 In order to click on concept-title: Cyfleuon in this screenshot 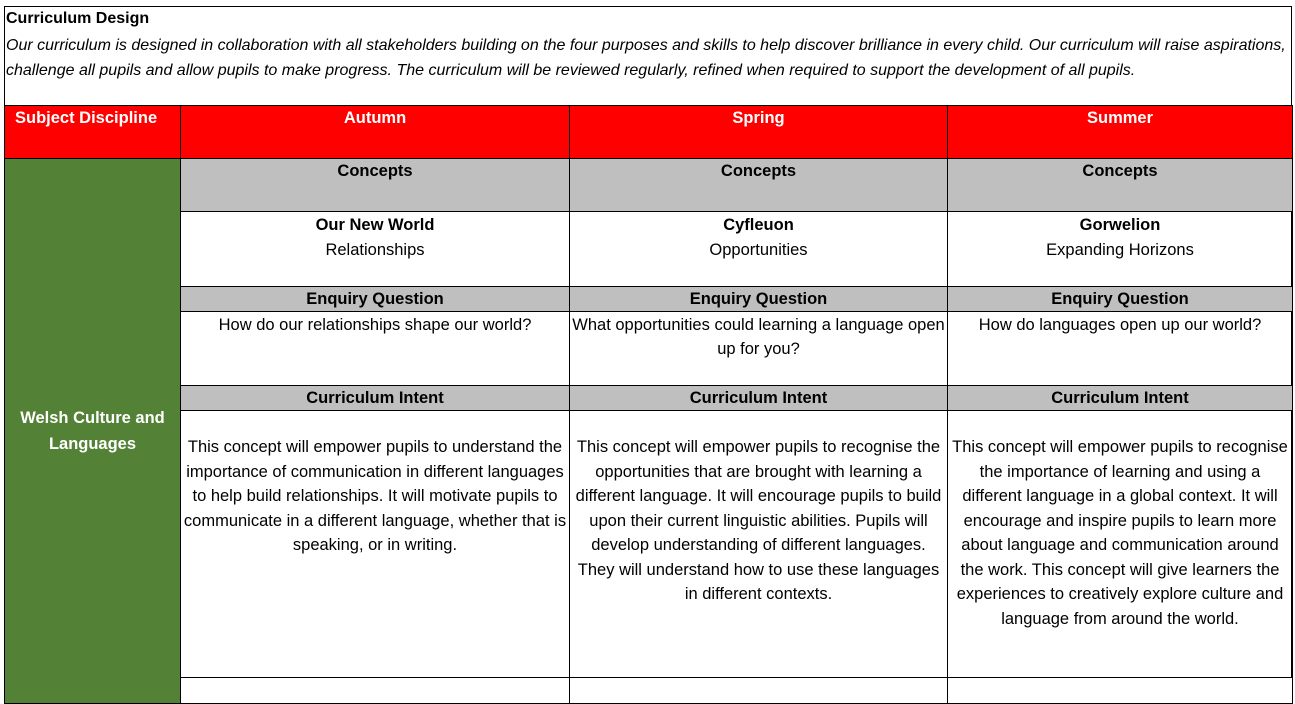, I will do `click(758, 225)`.